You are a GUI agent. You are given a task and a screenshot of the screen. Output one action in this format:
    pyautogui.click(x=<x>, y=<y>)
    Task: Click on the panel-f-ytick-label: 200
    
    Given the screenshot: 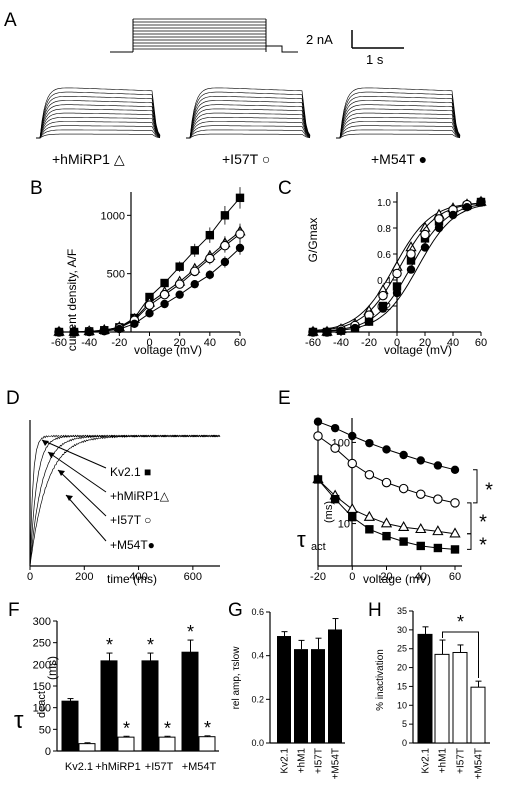 What is the action you would take?
    pyautogui.click(x=42, y=665)
    